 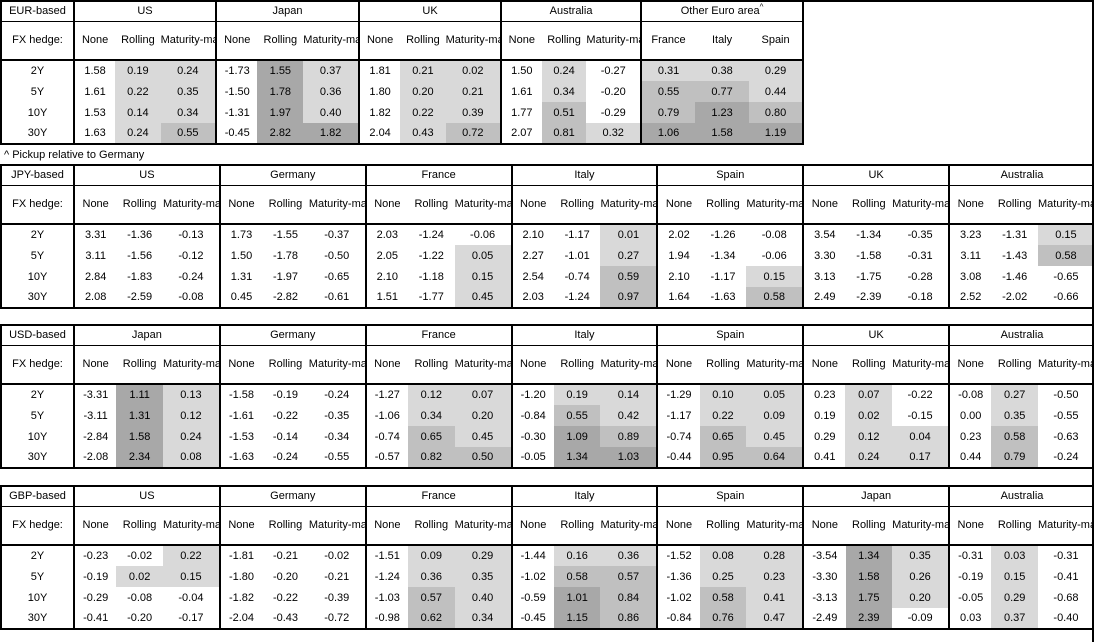 I want to click on value-cell: -0.20, so click(x=140, y=618).